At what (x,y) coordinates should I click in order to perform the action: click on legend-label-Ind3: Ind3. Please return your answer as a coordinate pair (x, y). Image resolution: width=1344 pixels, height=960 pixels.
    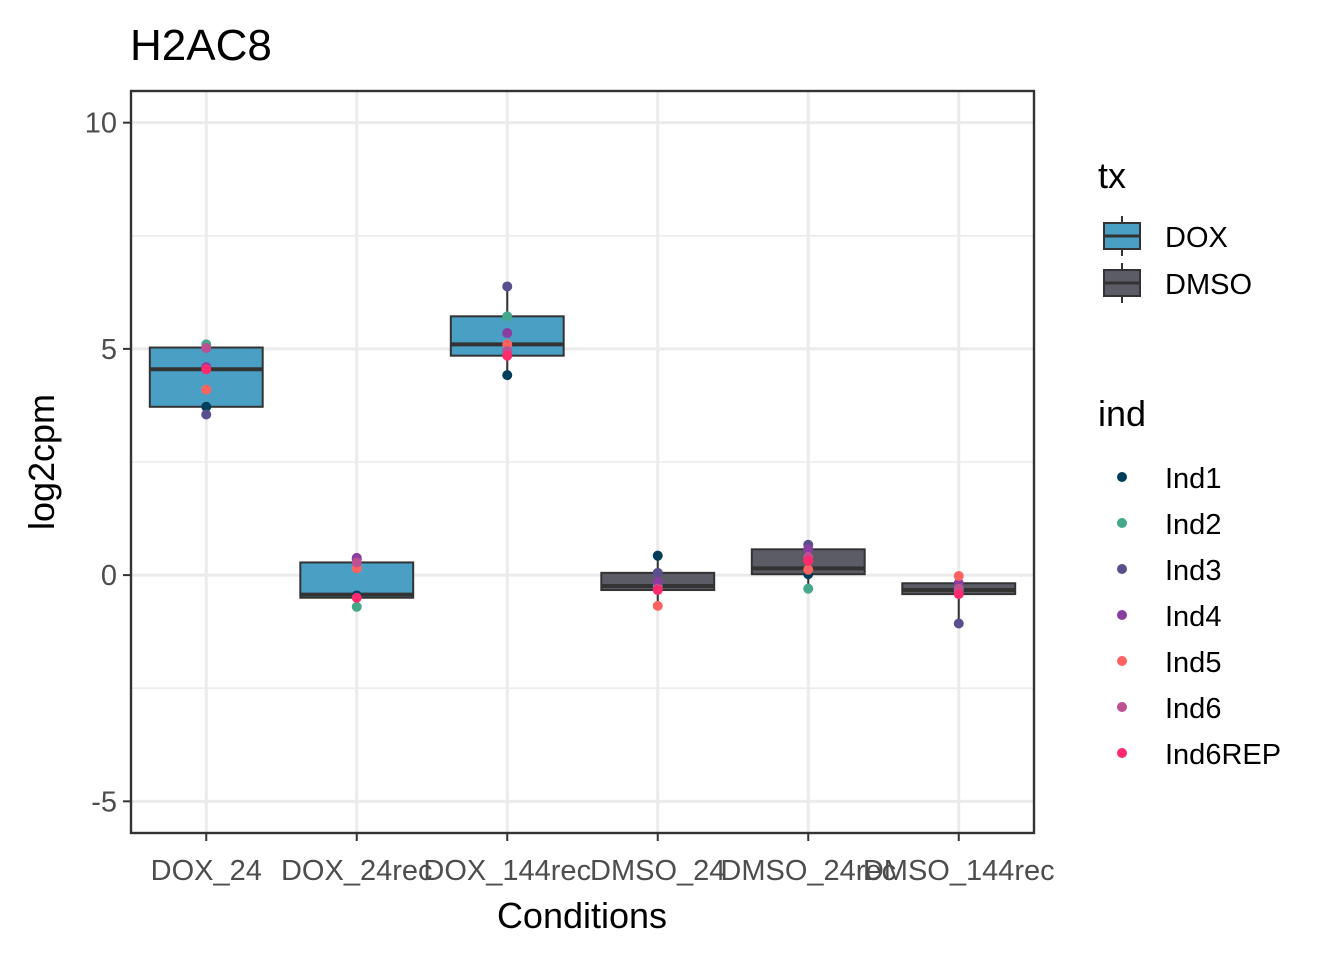
    Looking at the image, I should click on (1193, 571).